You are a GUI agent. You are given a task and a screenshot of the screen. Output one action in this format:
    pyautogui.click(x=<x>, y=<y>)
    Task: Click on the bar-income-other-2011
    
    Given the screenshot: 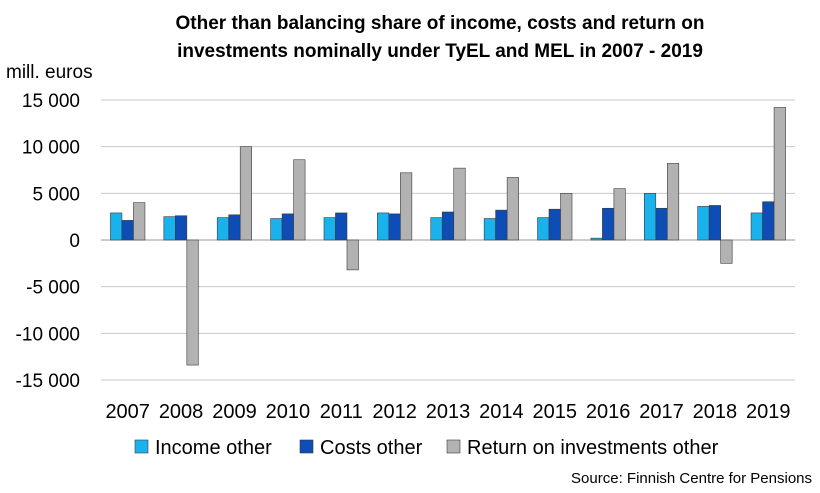 What is the action you would take?
    pyautogui.click(x=329, y=229)
    